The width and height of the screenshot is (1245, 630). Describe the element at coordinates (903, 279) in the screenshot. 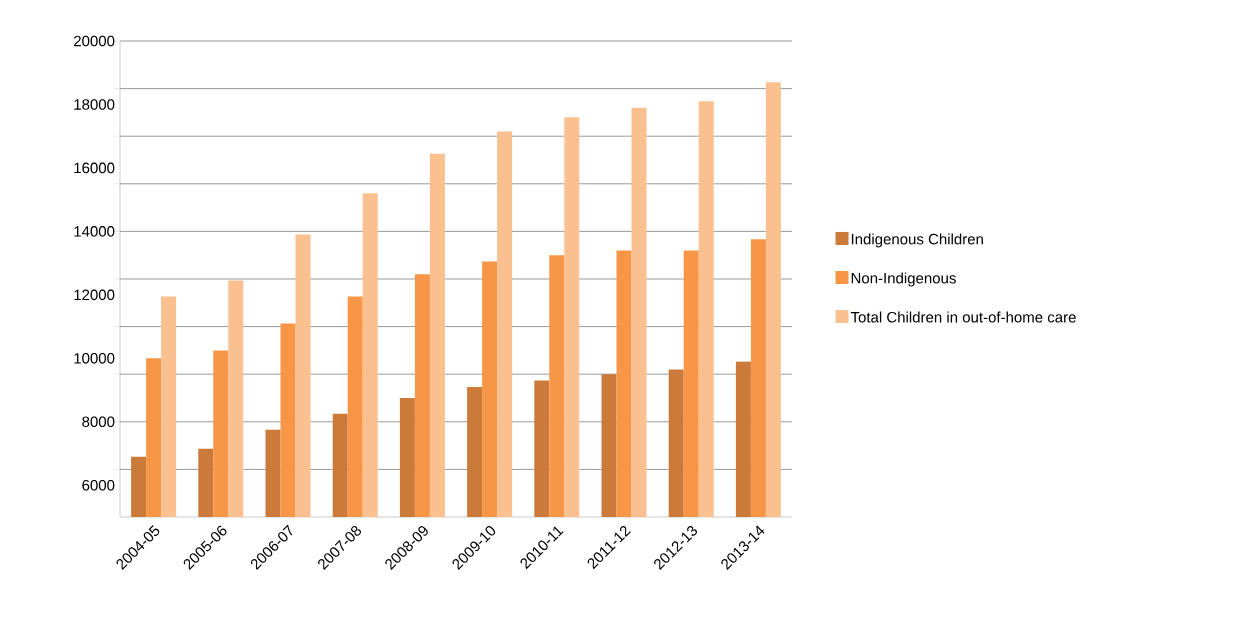

I see `legend-label: Non-Indigenous` at that location.